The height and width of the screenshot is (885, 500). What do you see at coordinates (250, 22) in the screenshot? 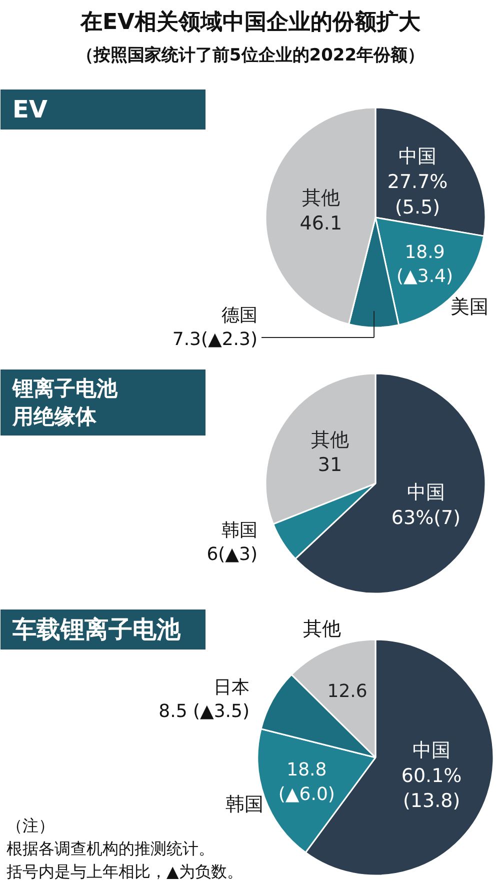
I see `text: 在EV相关领域中国企业的份额扩大` at bounding box center [250, 22].